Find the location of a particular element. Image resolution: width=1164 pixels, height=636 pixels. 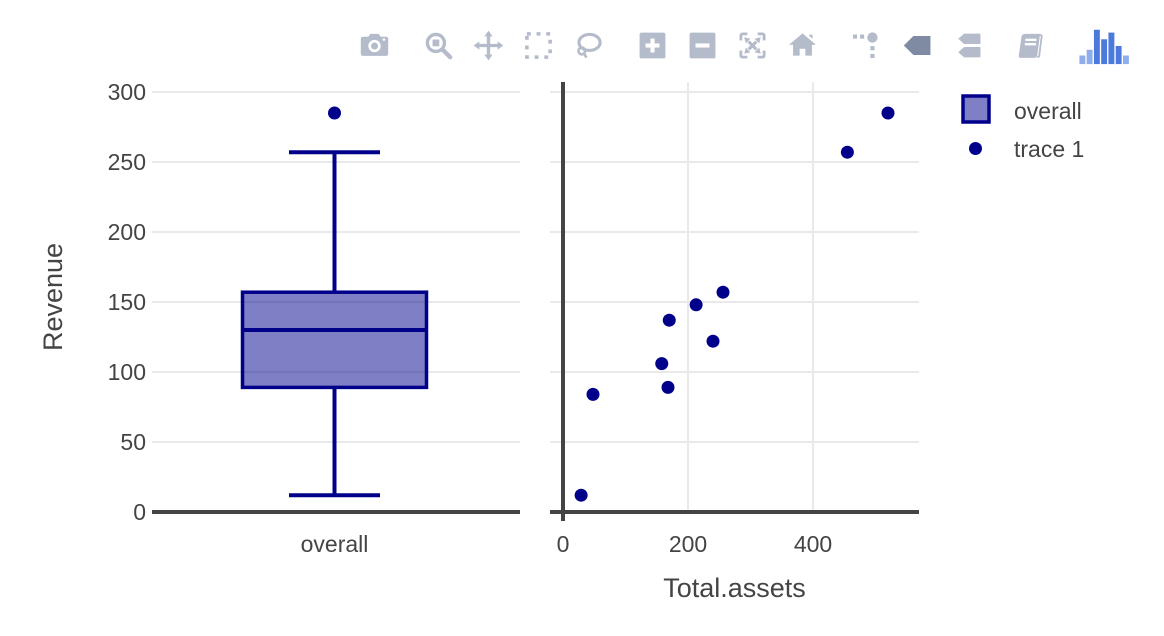

toggle-spikelines-icon is located at coordinates (865, 44).